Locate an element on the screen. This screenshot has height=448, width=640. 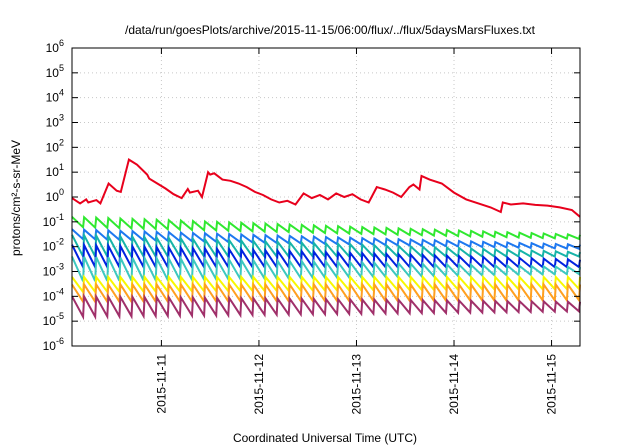
x-axis-label: Coordinated Universal Time (UTC) is located at coordinates (325, 438).